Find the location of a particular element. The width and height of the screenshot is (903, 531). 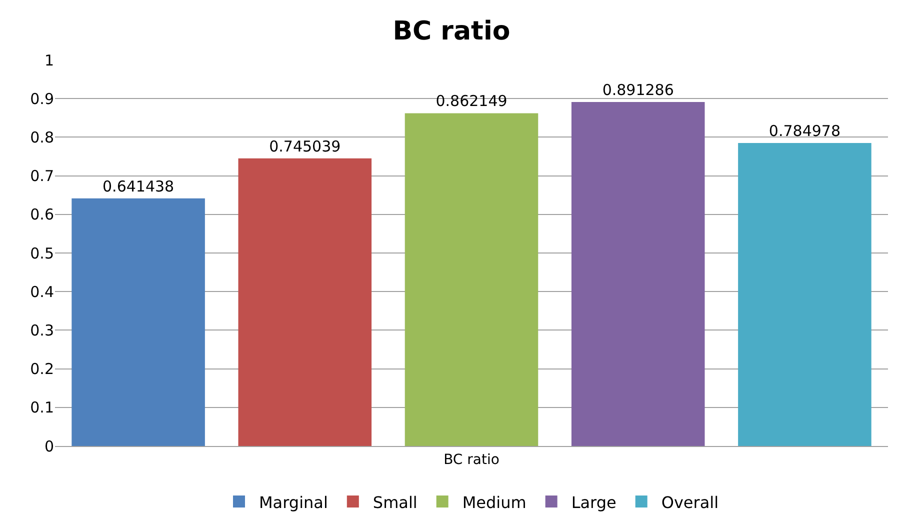

legend-label: Marginal is located at coordinates (293, 502).